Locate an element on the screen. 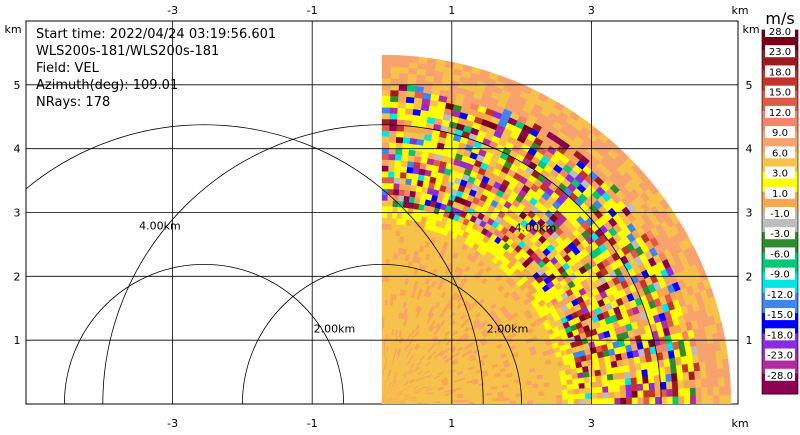  range-ring-label: 4.00km is located at coordinates (160, 226).